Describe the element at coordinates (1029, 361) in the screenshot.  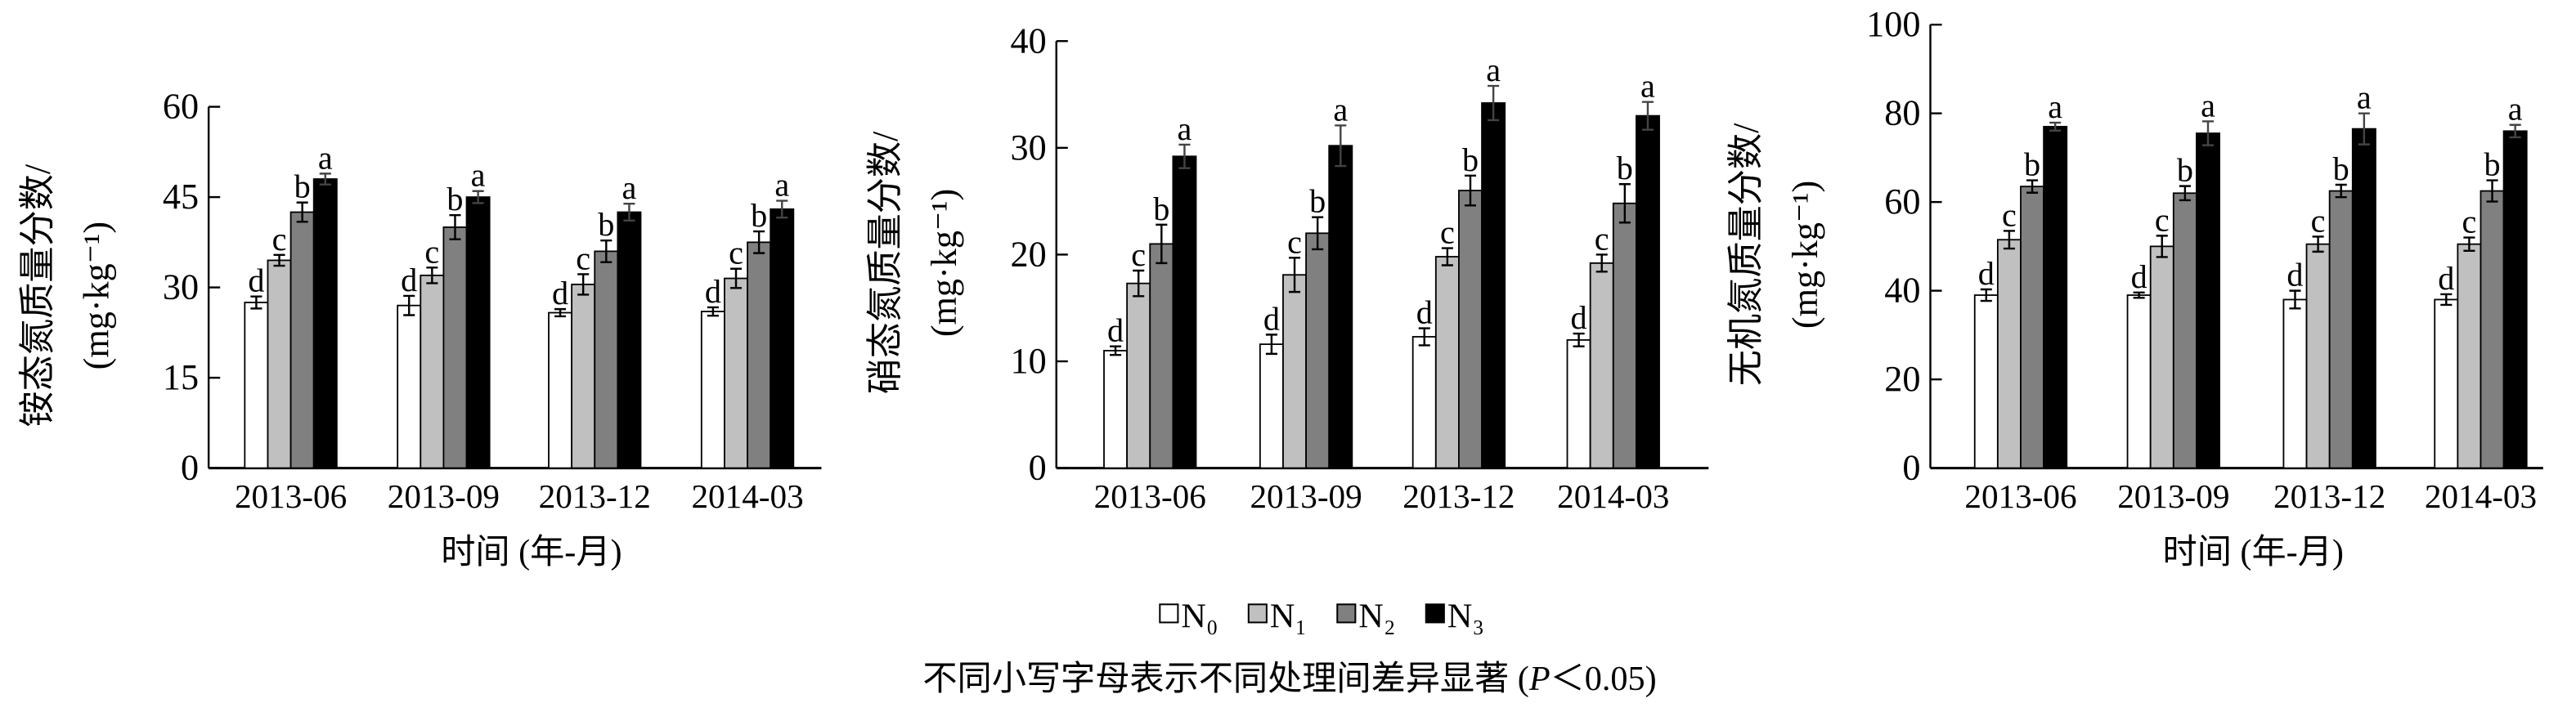
I see `y-tick-label: 10` at that location.